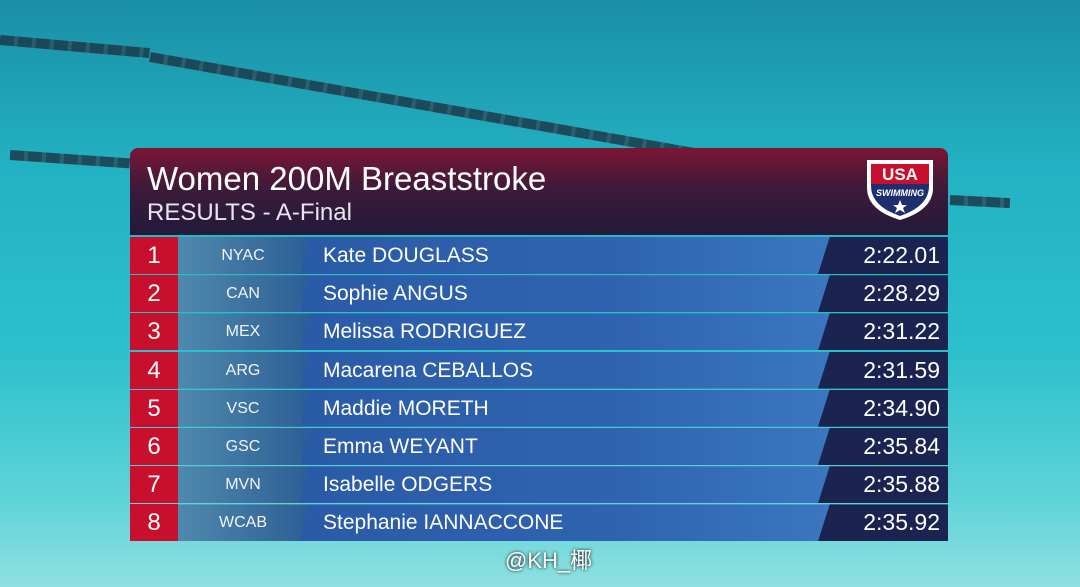 The height and width of the screenshot is (587, 1080). I want to click on logo-top: USA, so click(900, 174).